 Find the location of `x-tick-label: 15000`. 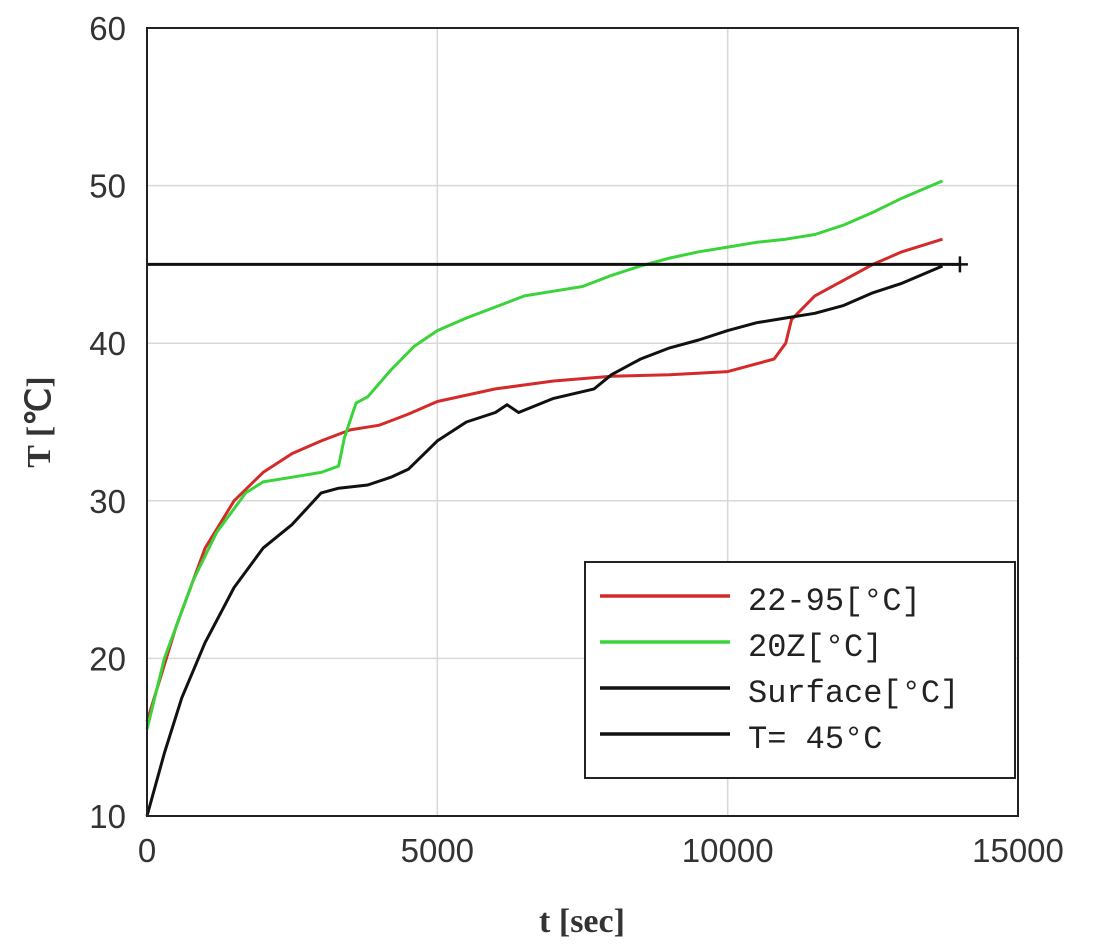

x-tick-label: 15000 is located at coordinates (1018, 850).